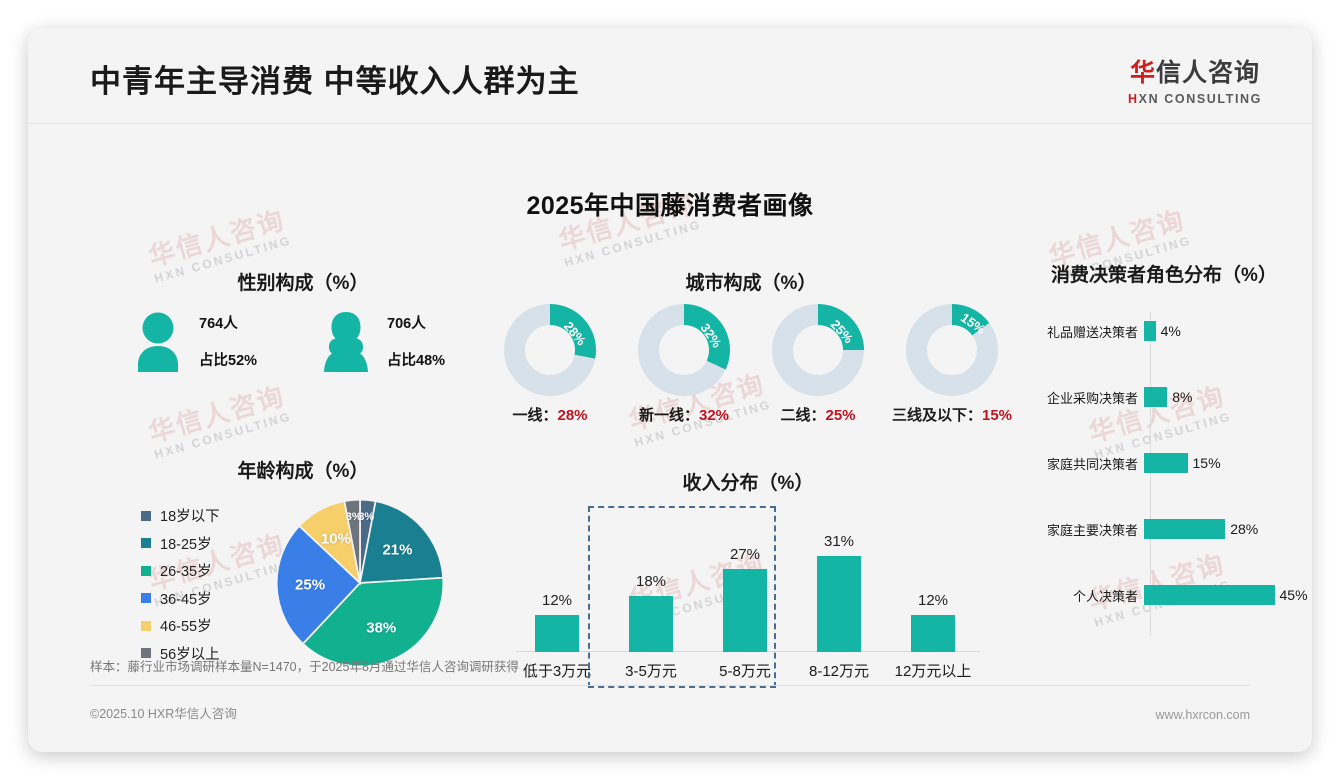  I want to click on female-person-icon, so click(346, 341).